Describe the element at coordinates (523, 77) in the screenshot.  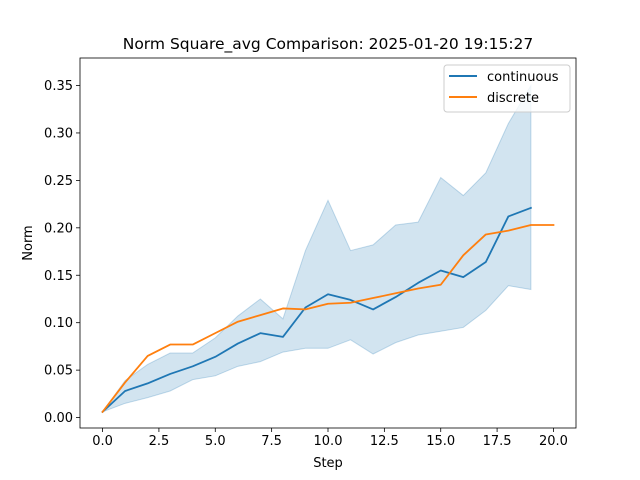
I see `legend-label-continuous: continuous` at that location.